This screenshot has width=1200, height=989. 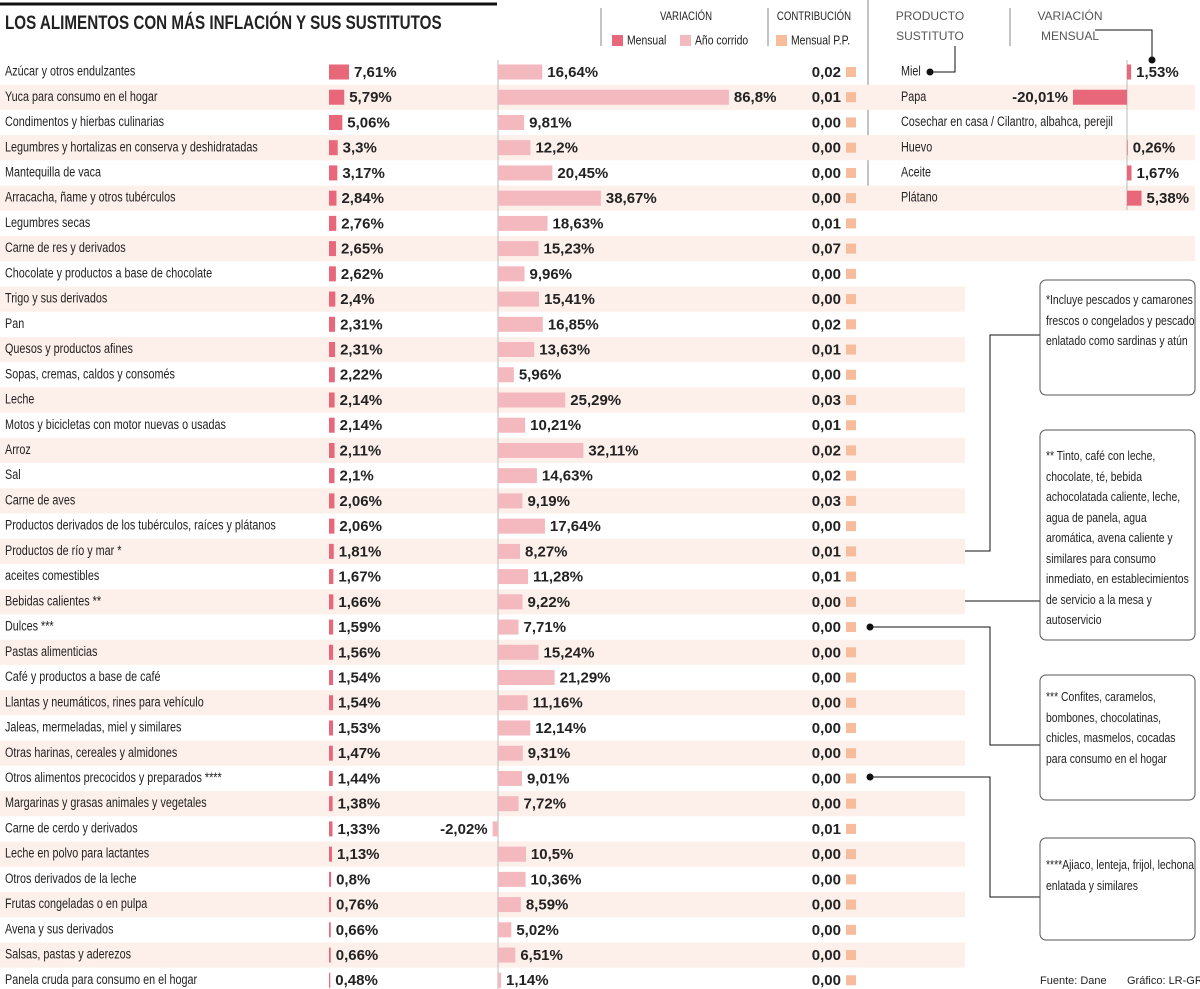 What do you see at coordinates (13, 474) in the screenshot?
I see `category-label: Sal` at bounding box center [13, 474].